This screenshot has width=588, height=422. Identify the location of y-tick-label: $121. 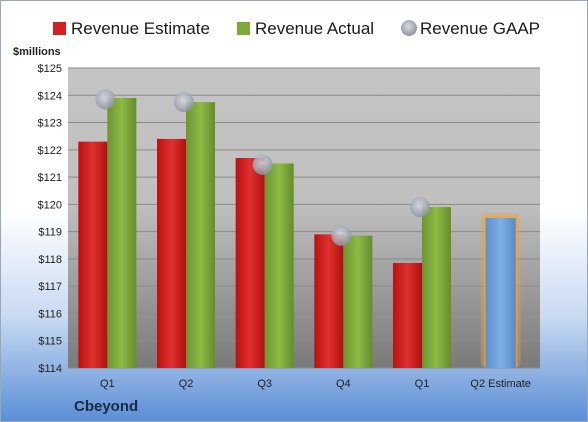
(50, 178).